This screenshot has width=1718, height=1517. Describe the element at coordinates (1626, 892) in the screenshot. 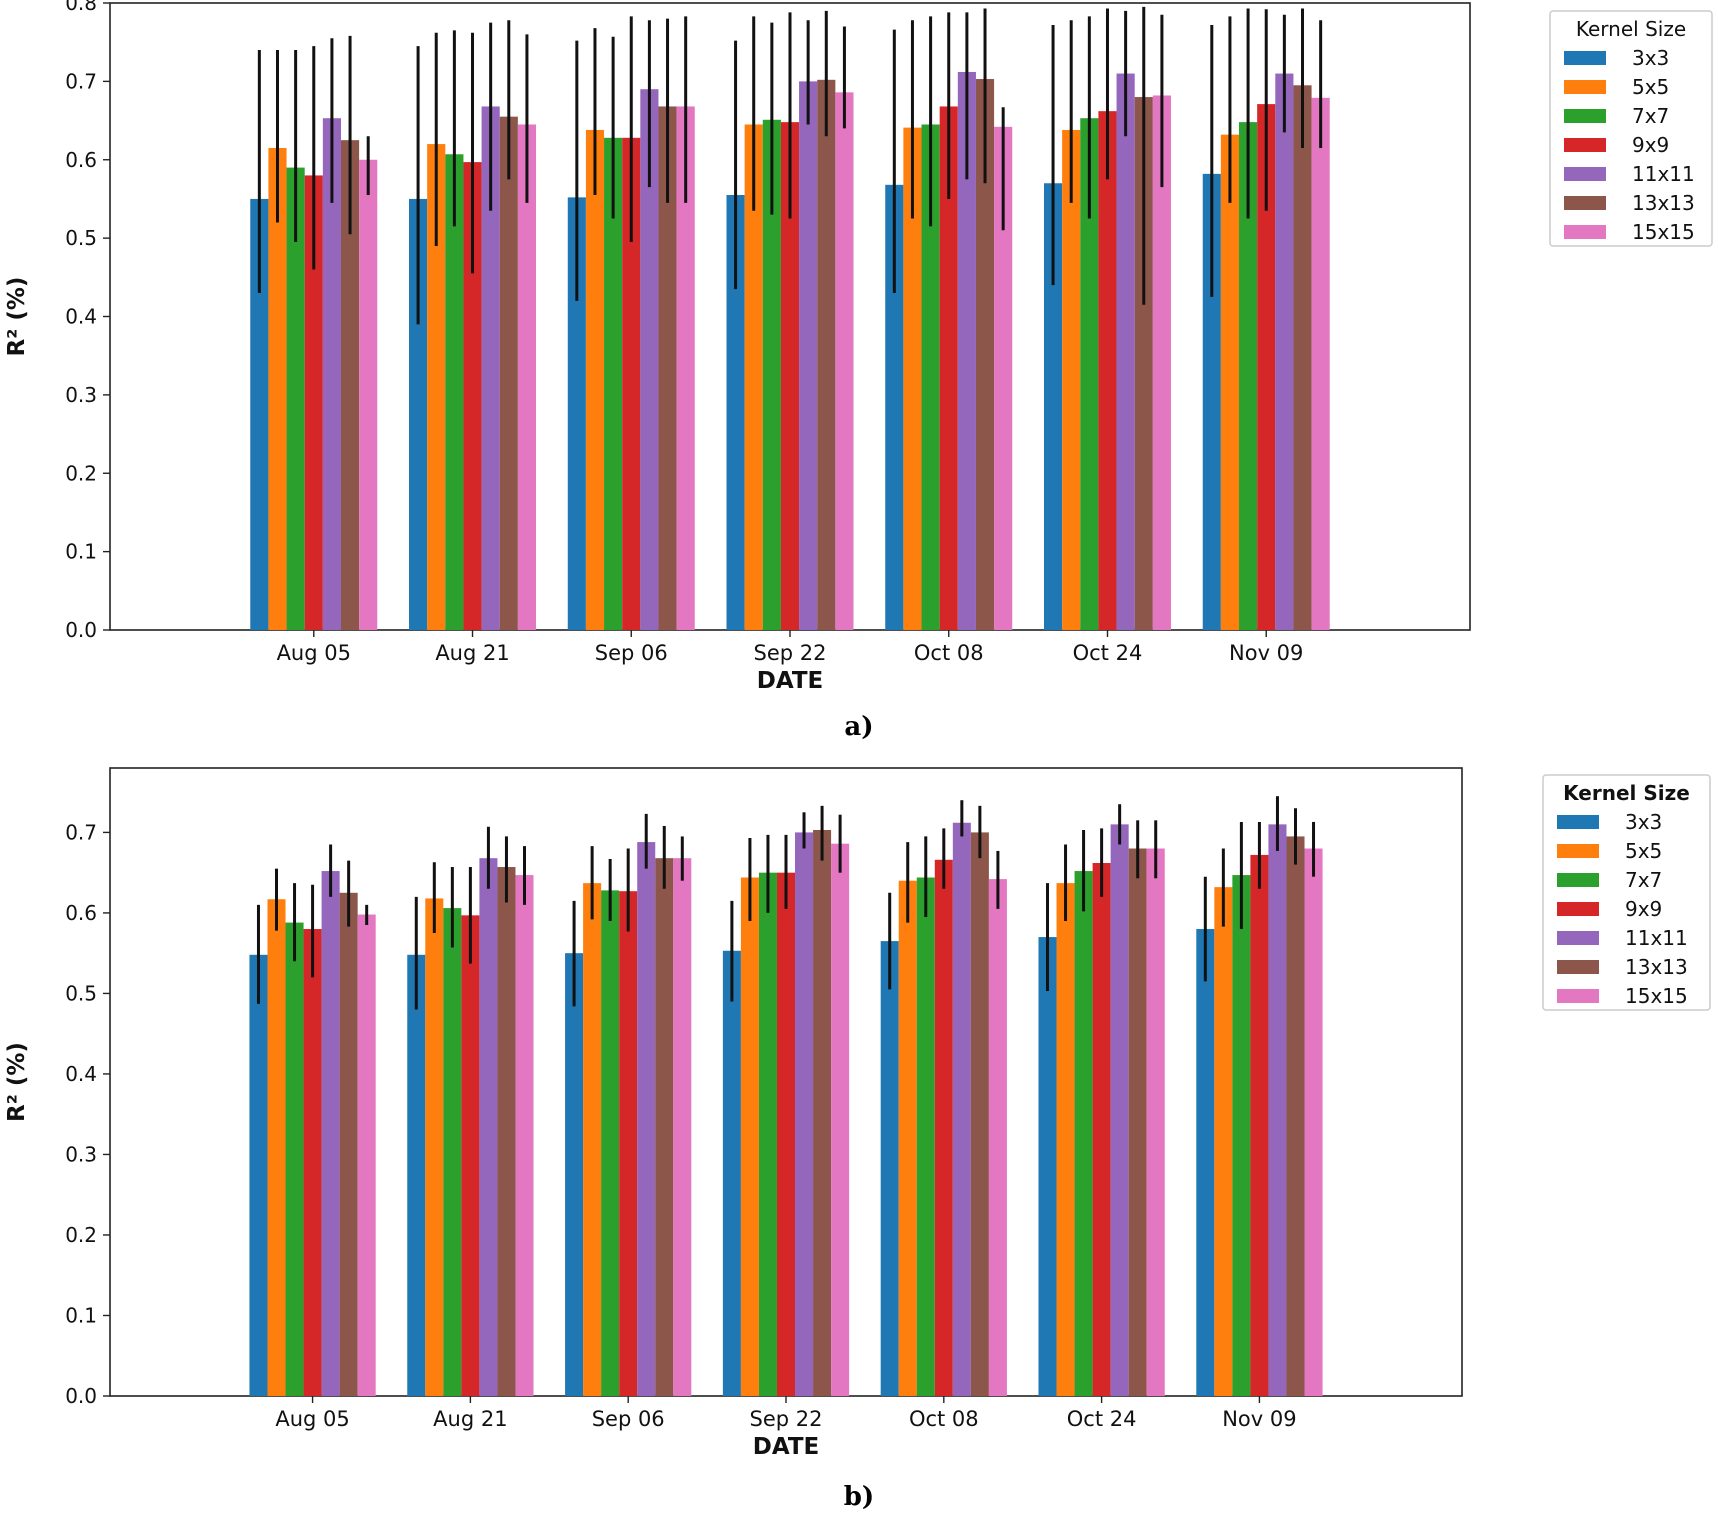

I see `legend-box` at that location.